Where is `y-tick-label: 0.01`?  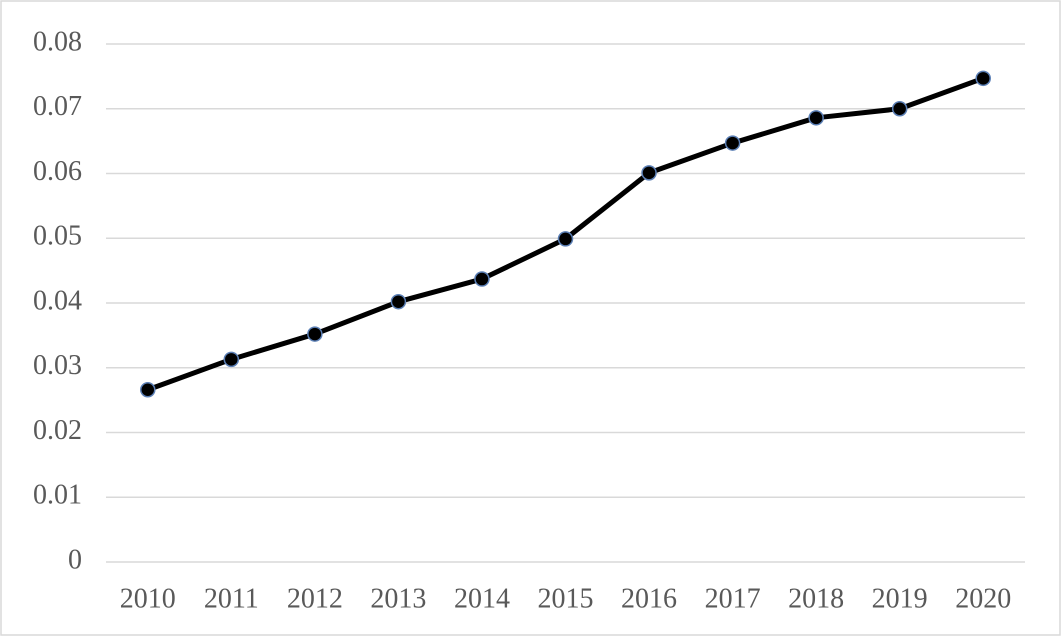
y-tick-label: 0.01 is located at coordinates (57, 495).